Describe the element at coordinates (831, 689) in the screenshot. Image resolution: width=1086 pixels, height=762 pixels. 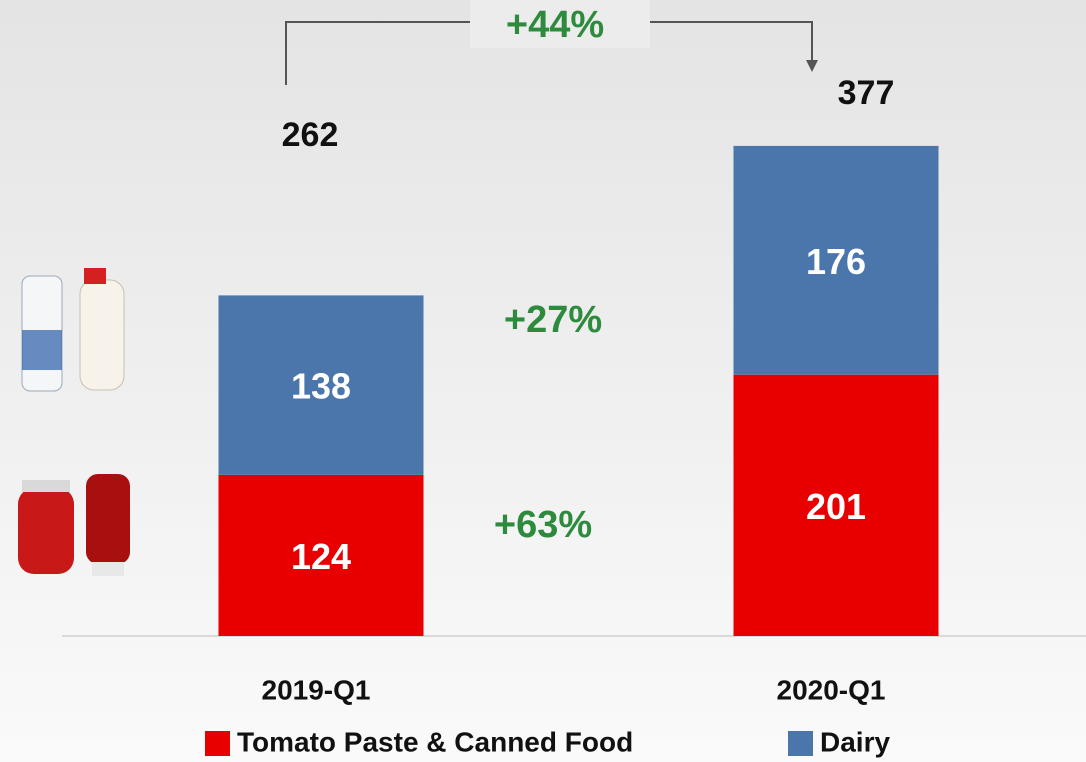
I see `x-tick-label: 2020-Q1` at that location.